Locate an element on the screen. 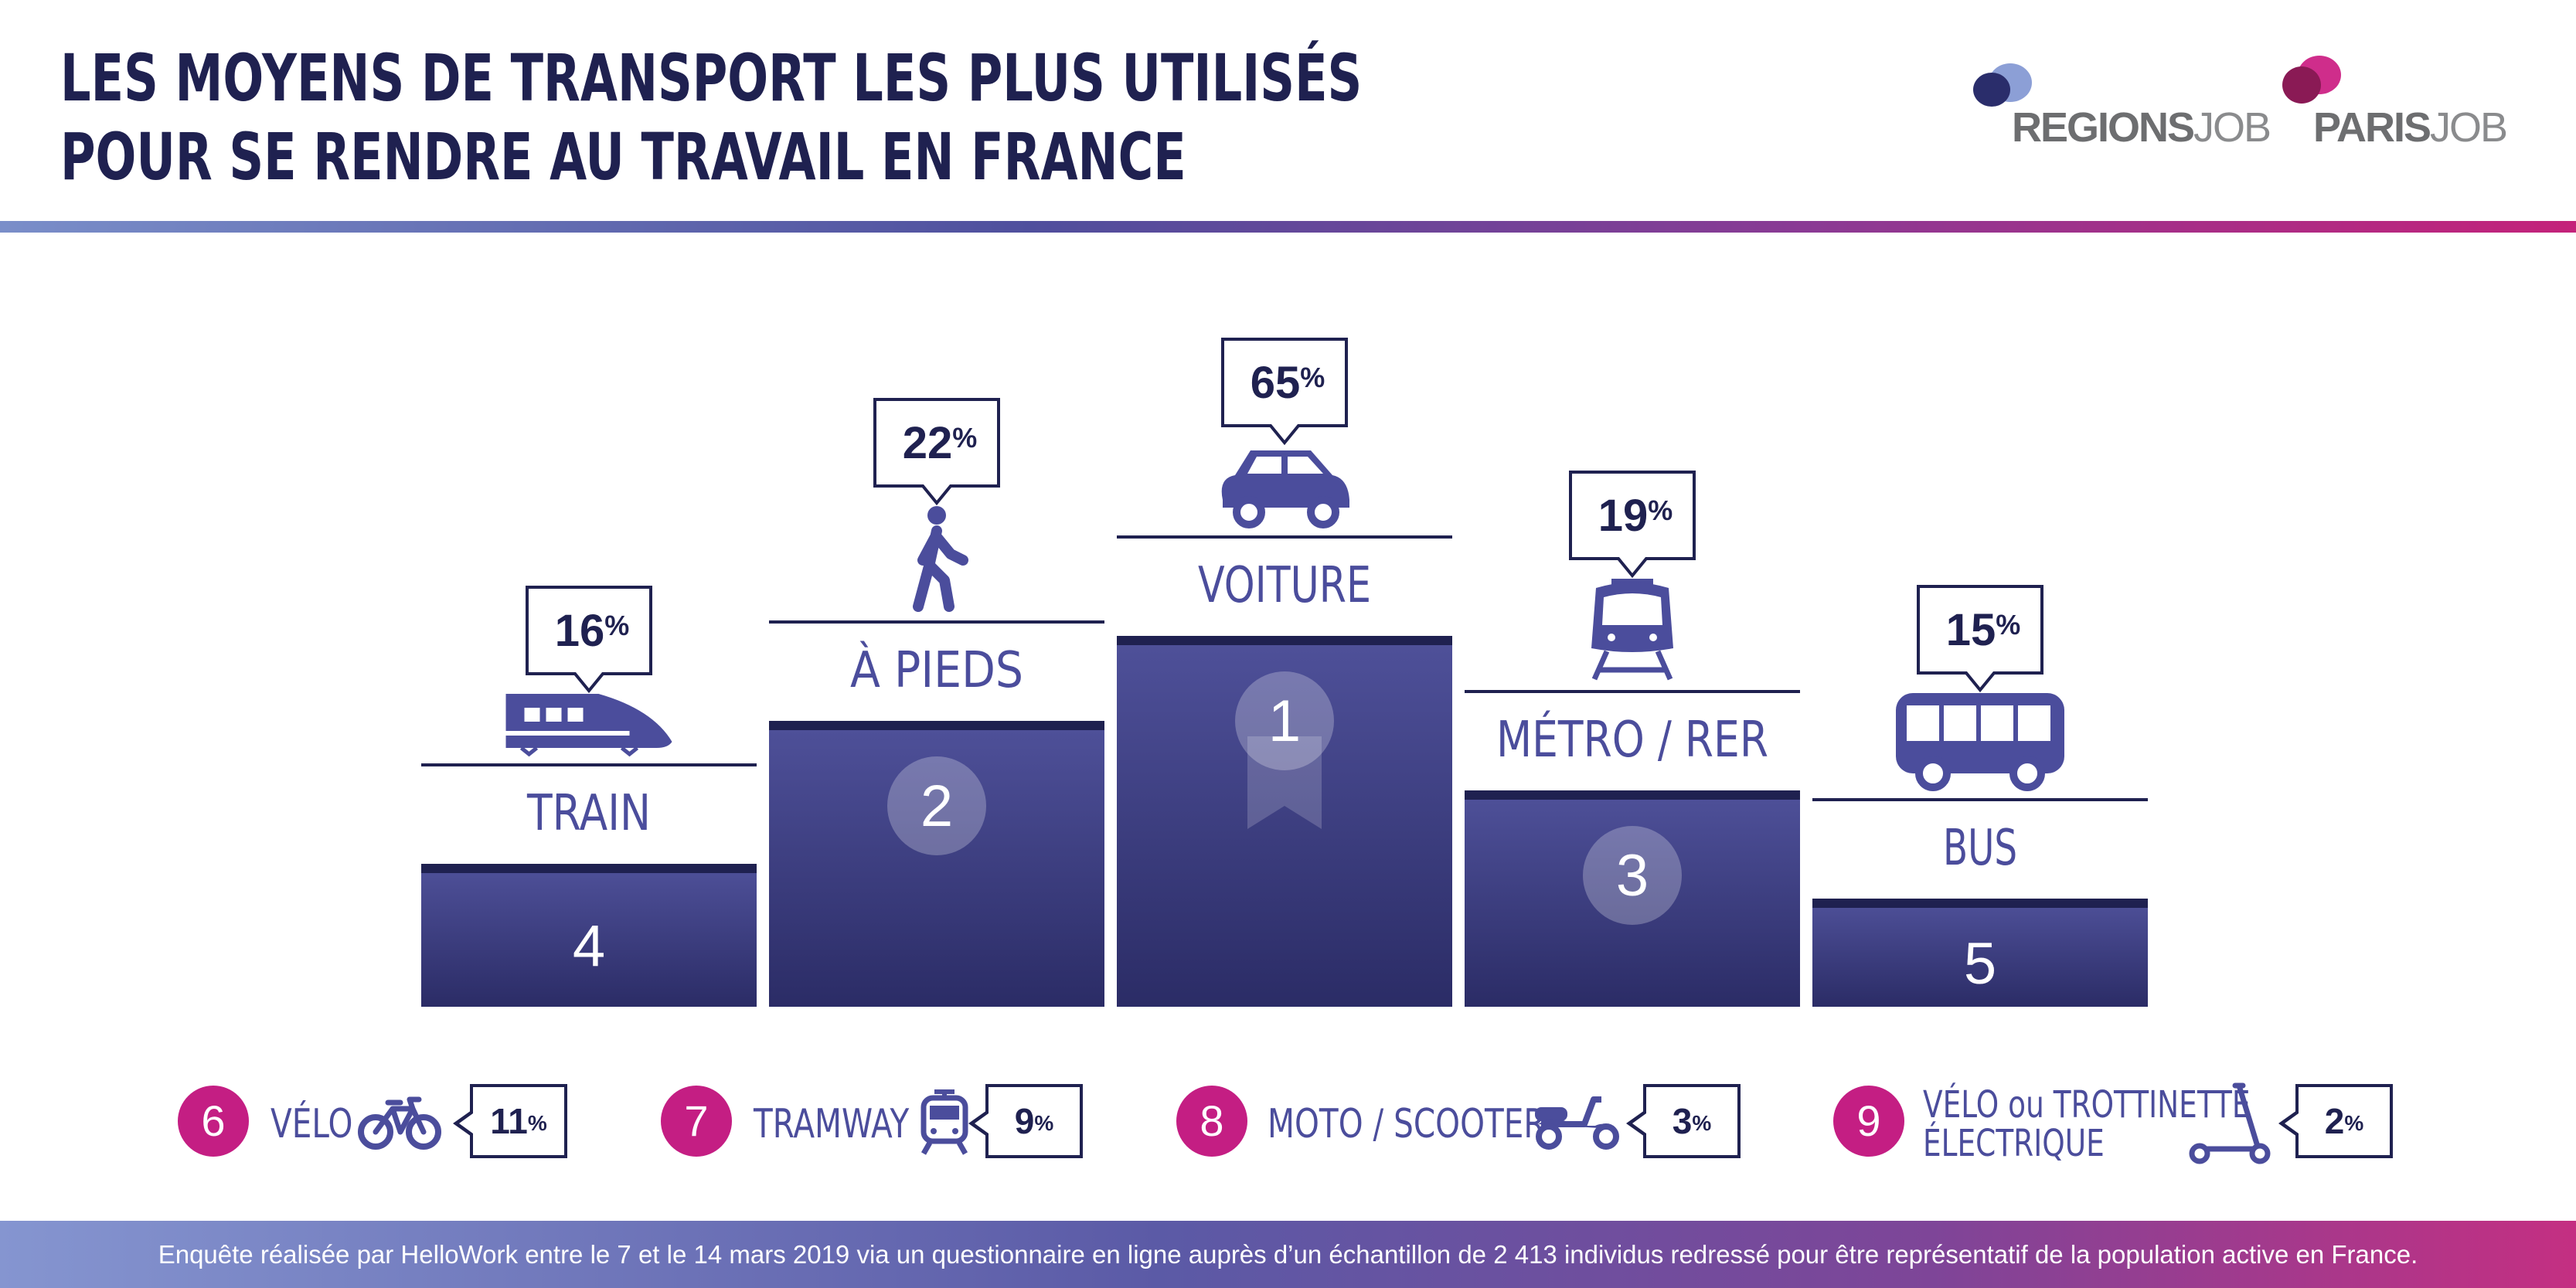  ribbon-icon is located at coordinates (1284, 782).